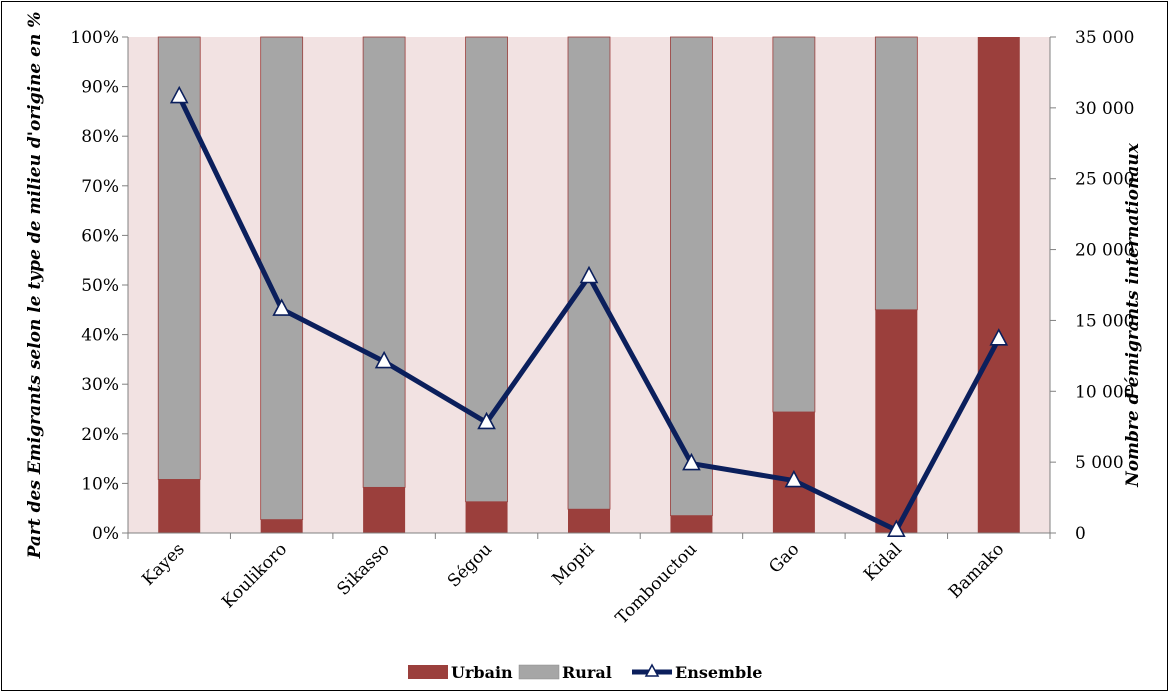 The image size is (1169, 692). I want to click on y-left-tick-label-4: 40%, so click(100, 336).